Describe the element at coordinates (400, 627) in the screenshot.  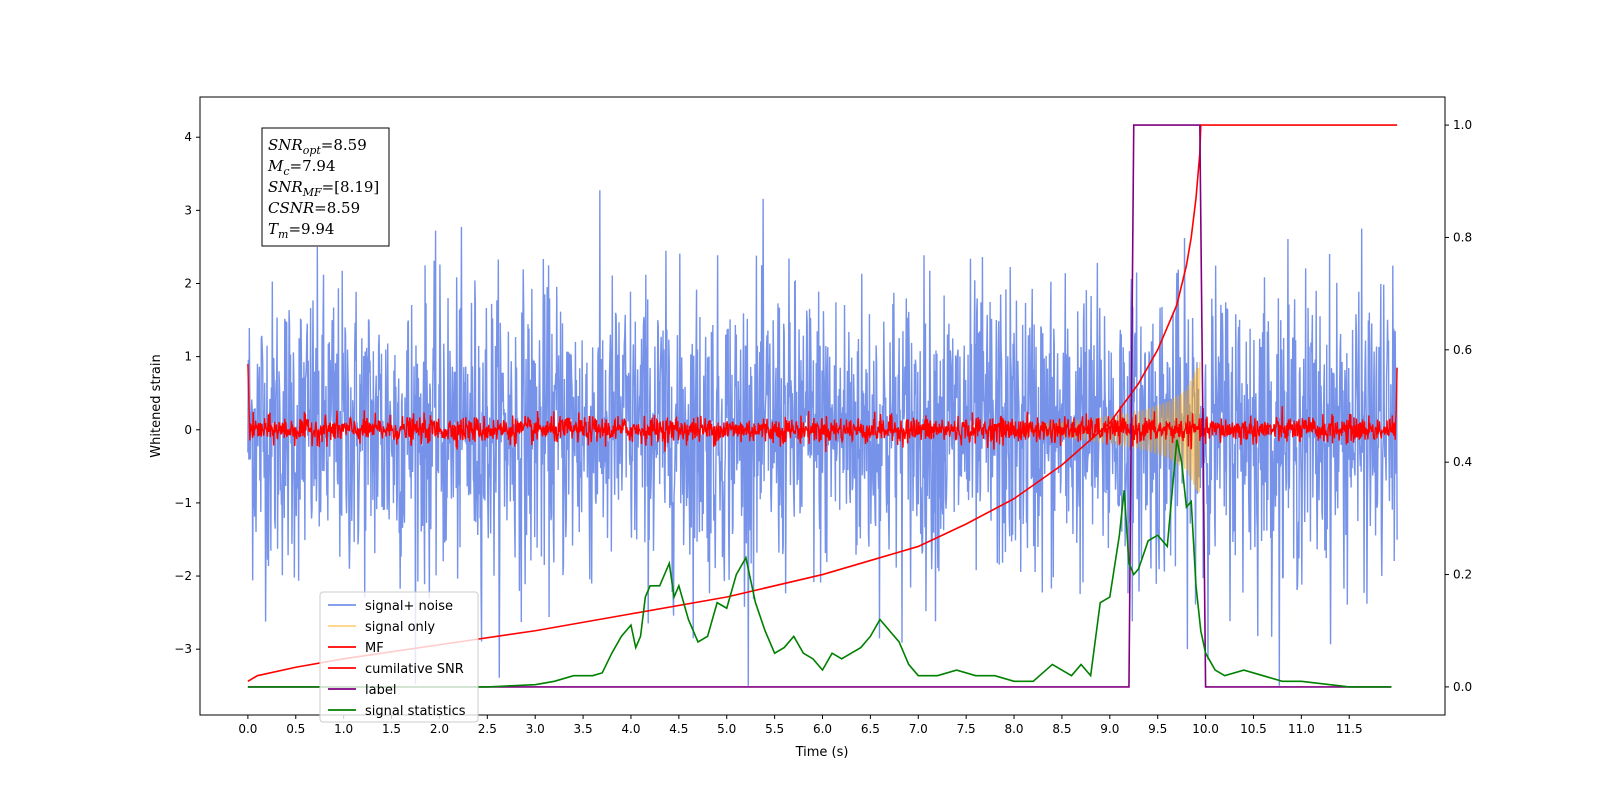
I see `legend-label: signal only` at that location.